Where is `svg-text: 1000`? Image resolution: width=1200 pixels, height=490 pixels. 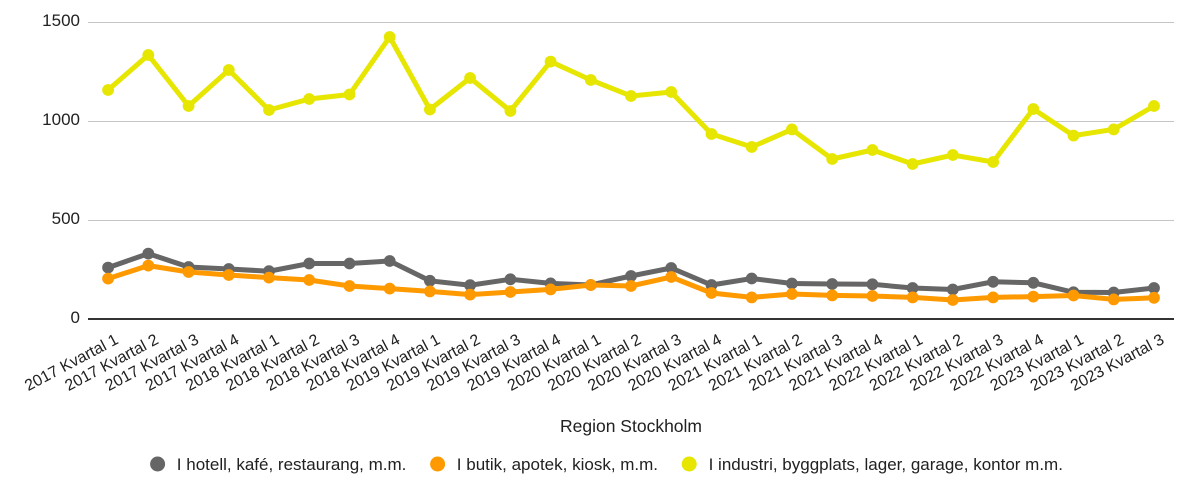 svg-text: 1000 is located at coordinates (61, 119).